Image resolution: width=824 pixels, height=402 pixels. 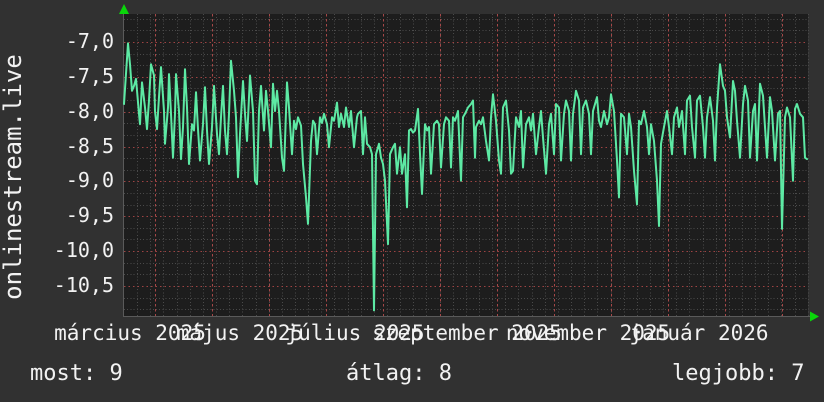 I want to click on x-axis-tick-label: szeptember 2025, so click(x=467, y=333).